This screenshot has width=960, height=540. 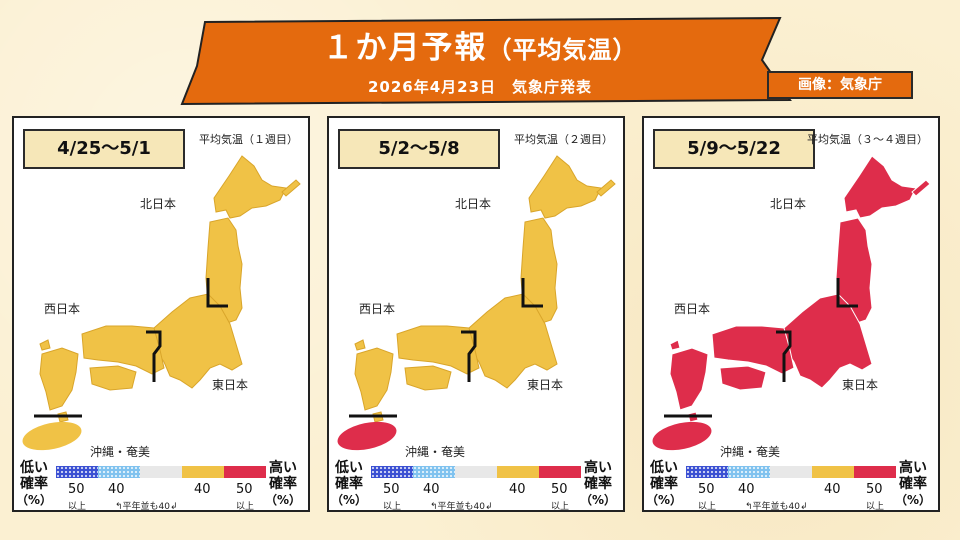 What do you see at coordinates (562, 50) in the screenshot?
I see `title-sub: （平均気温）` at bounding box center [562, 50].